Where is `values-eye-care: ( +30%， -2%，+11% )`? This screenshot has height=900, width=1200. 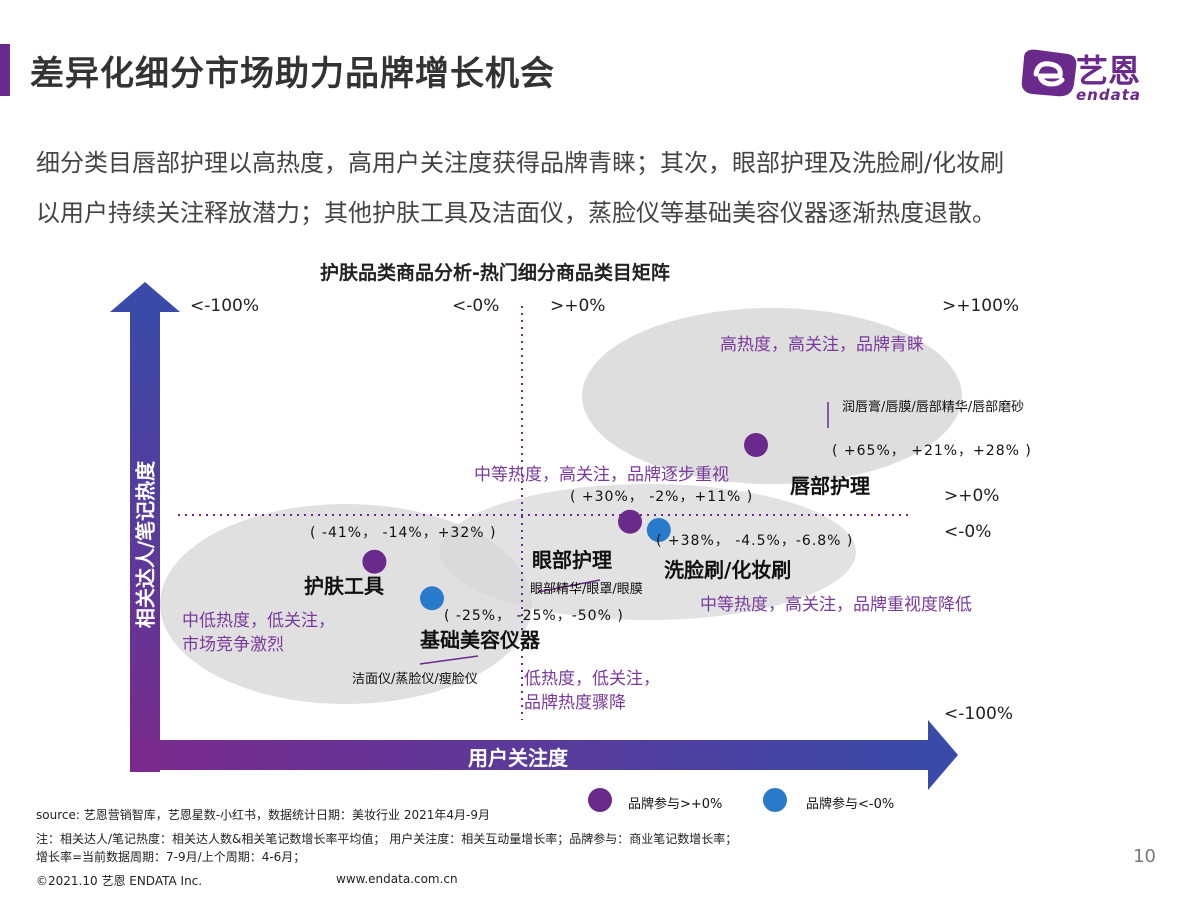
values-eye-care: ( +30%， -2%，+11% ) is located at coordinates (662, 497).